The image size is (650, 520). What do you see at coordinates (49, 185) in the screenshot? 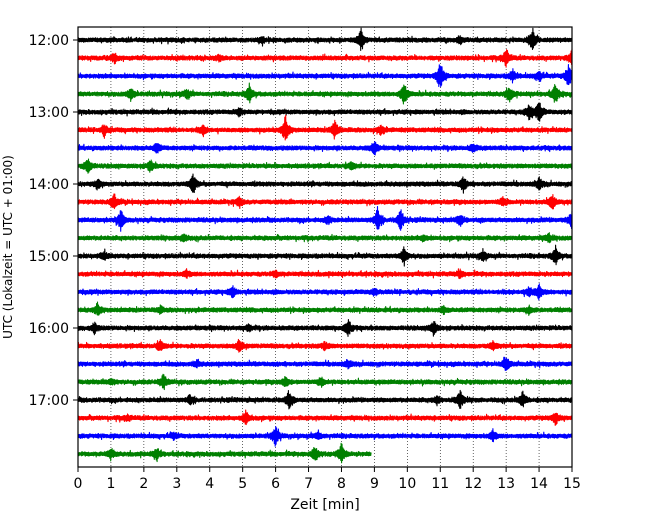
I see `y-tick-label: 14:00` at bounding box center [49, 185].